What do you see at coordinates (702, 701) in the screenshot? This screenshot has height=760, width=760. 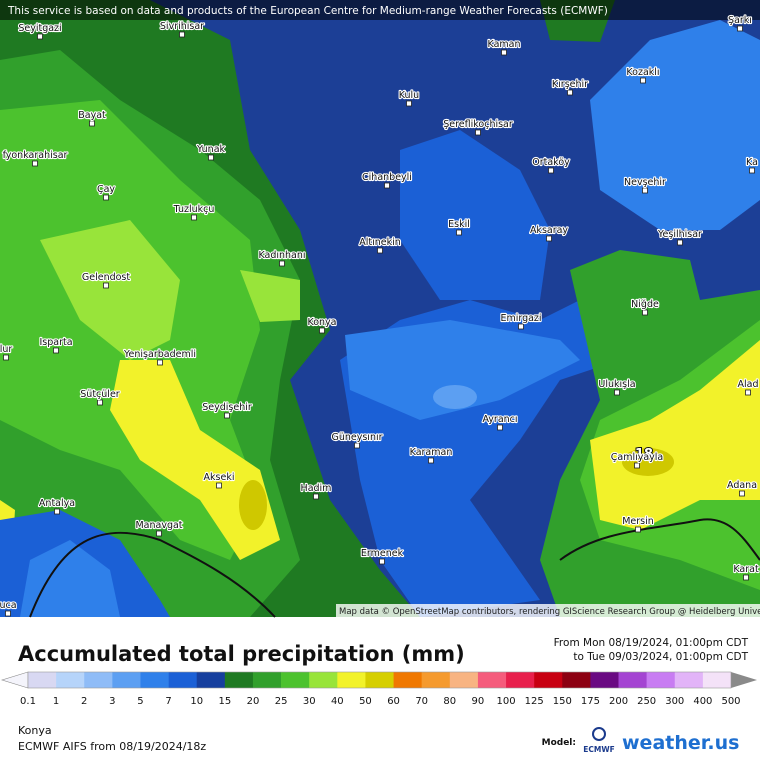 I see `colorbar-tick-label: 400` at bounding box center [702, 701].